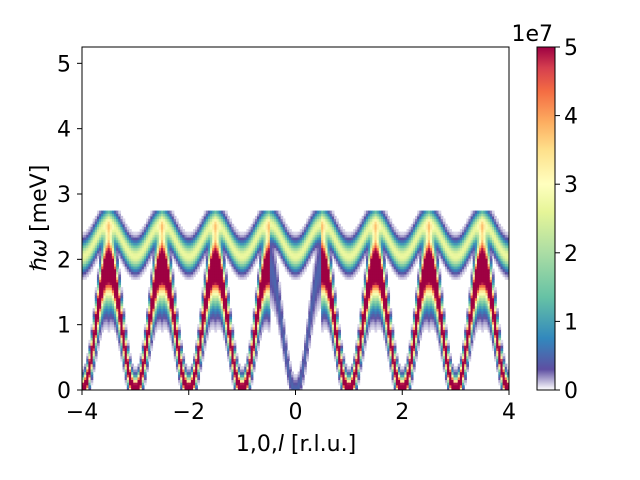 This screenshot has width=640, height=480. What do you see at coordinates (64, 326) in the screenshot?
I see `y-tick-label: 1` at bounding box center [64, 326].